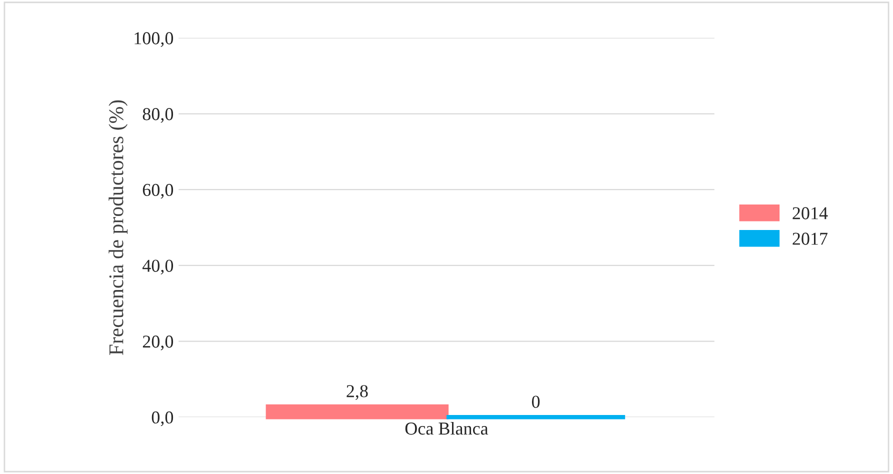  Describe the element at coordinates (810, 238) in the screenshot. I see `legend-label: 2017` at that location.